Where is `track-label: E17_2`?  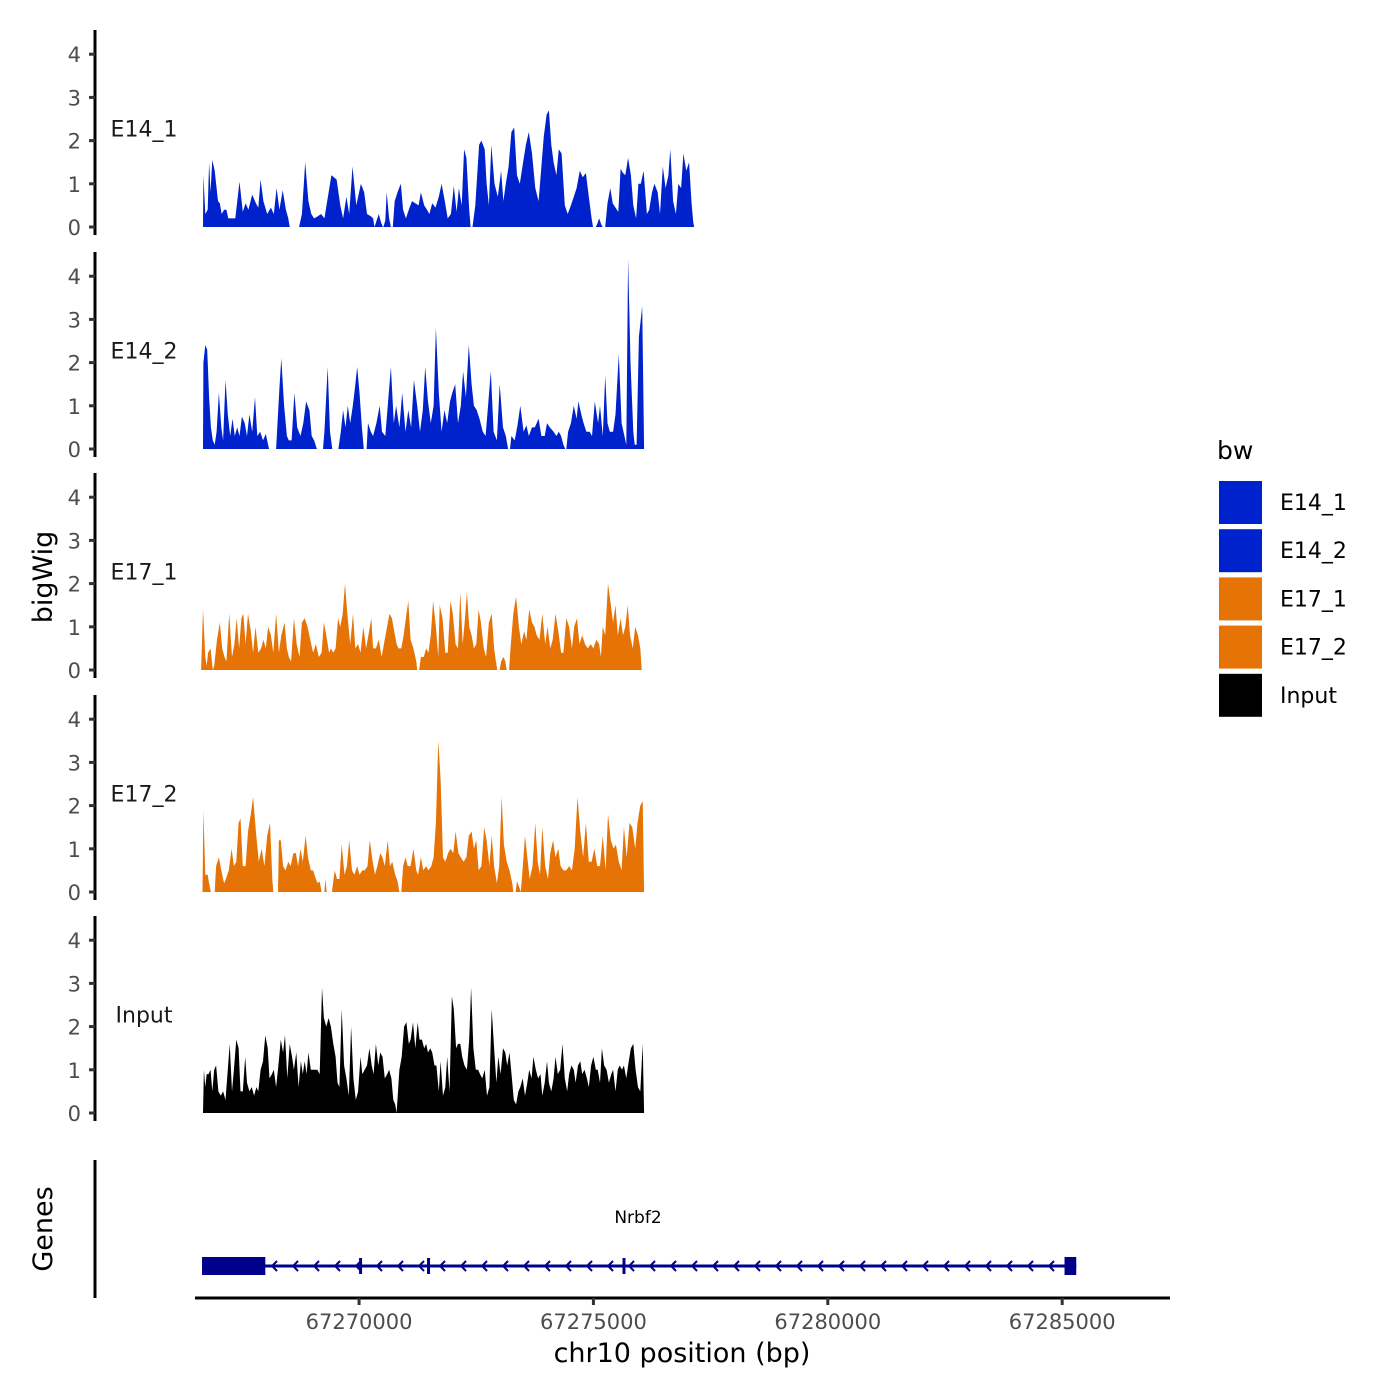
track-label: E17_2 is located at coordinates (144, 794).